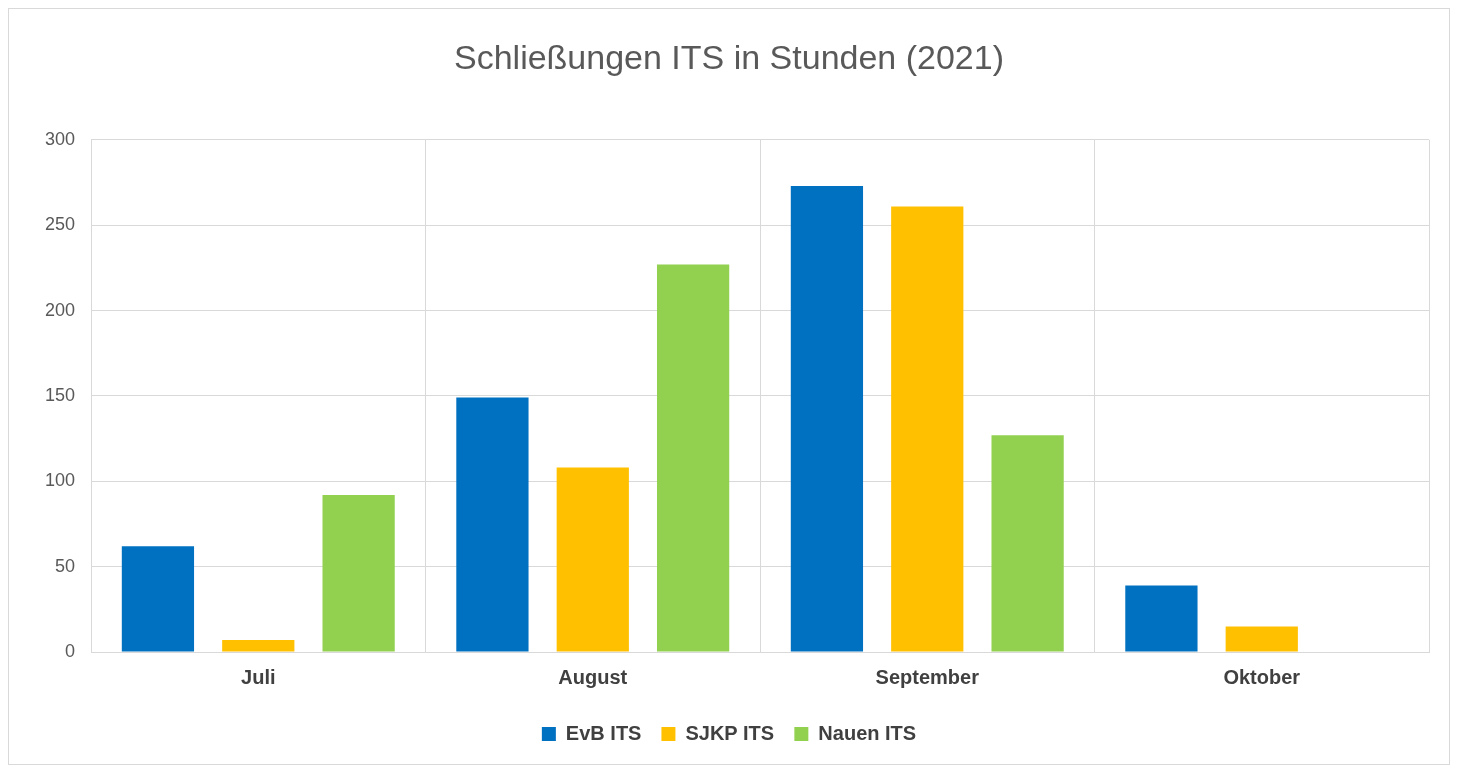  What do you see at coordinates (729, 56) in the screenshot?
I see `chart-title: Schließungen ITS in Stunden (2021)` at bounding box center [729, 56].